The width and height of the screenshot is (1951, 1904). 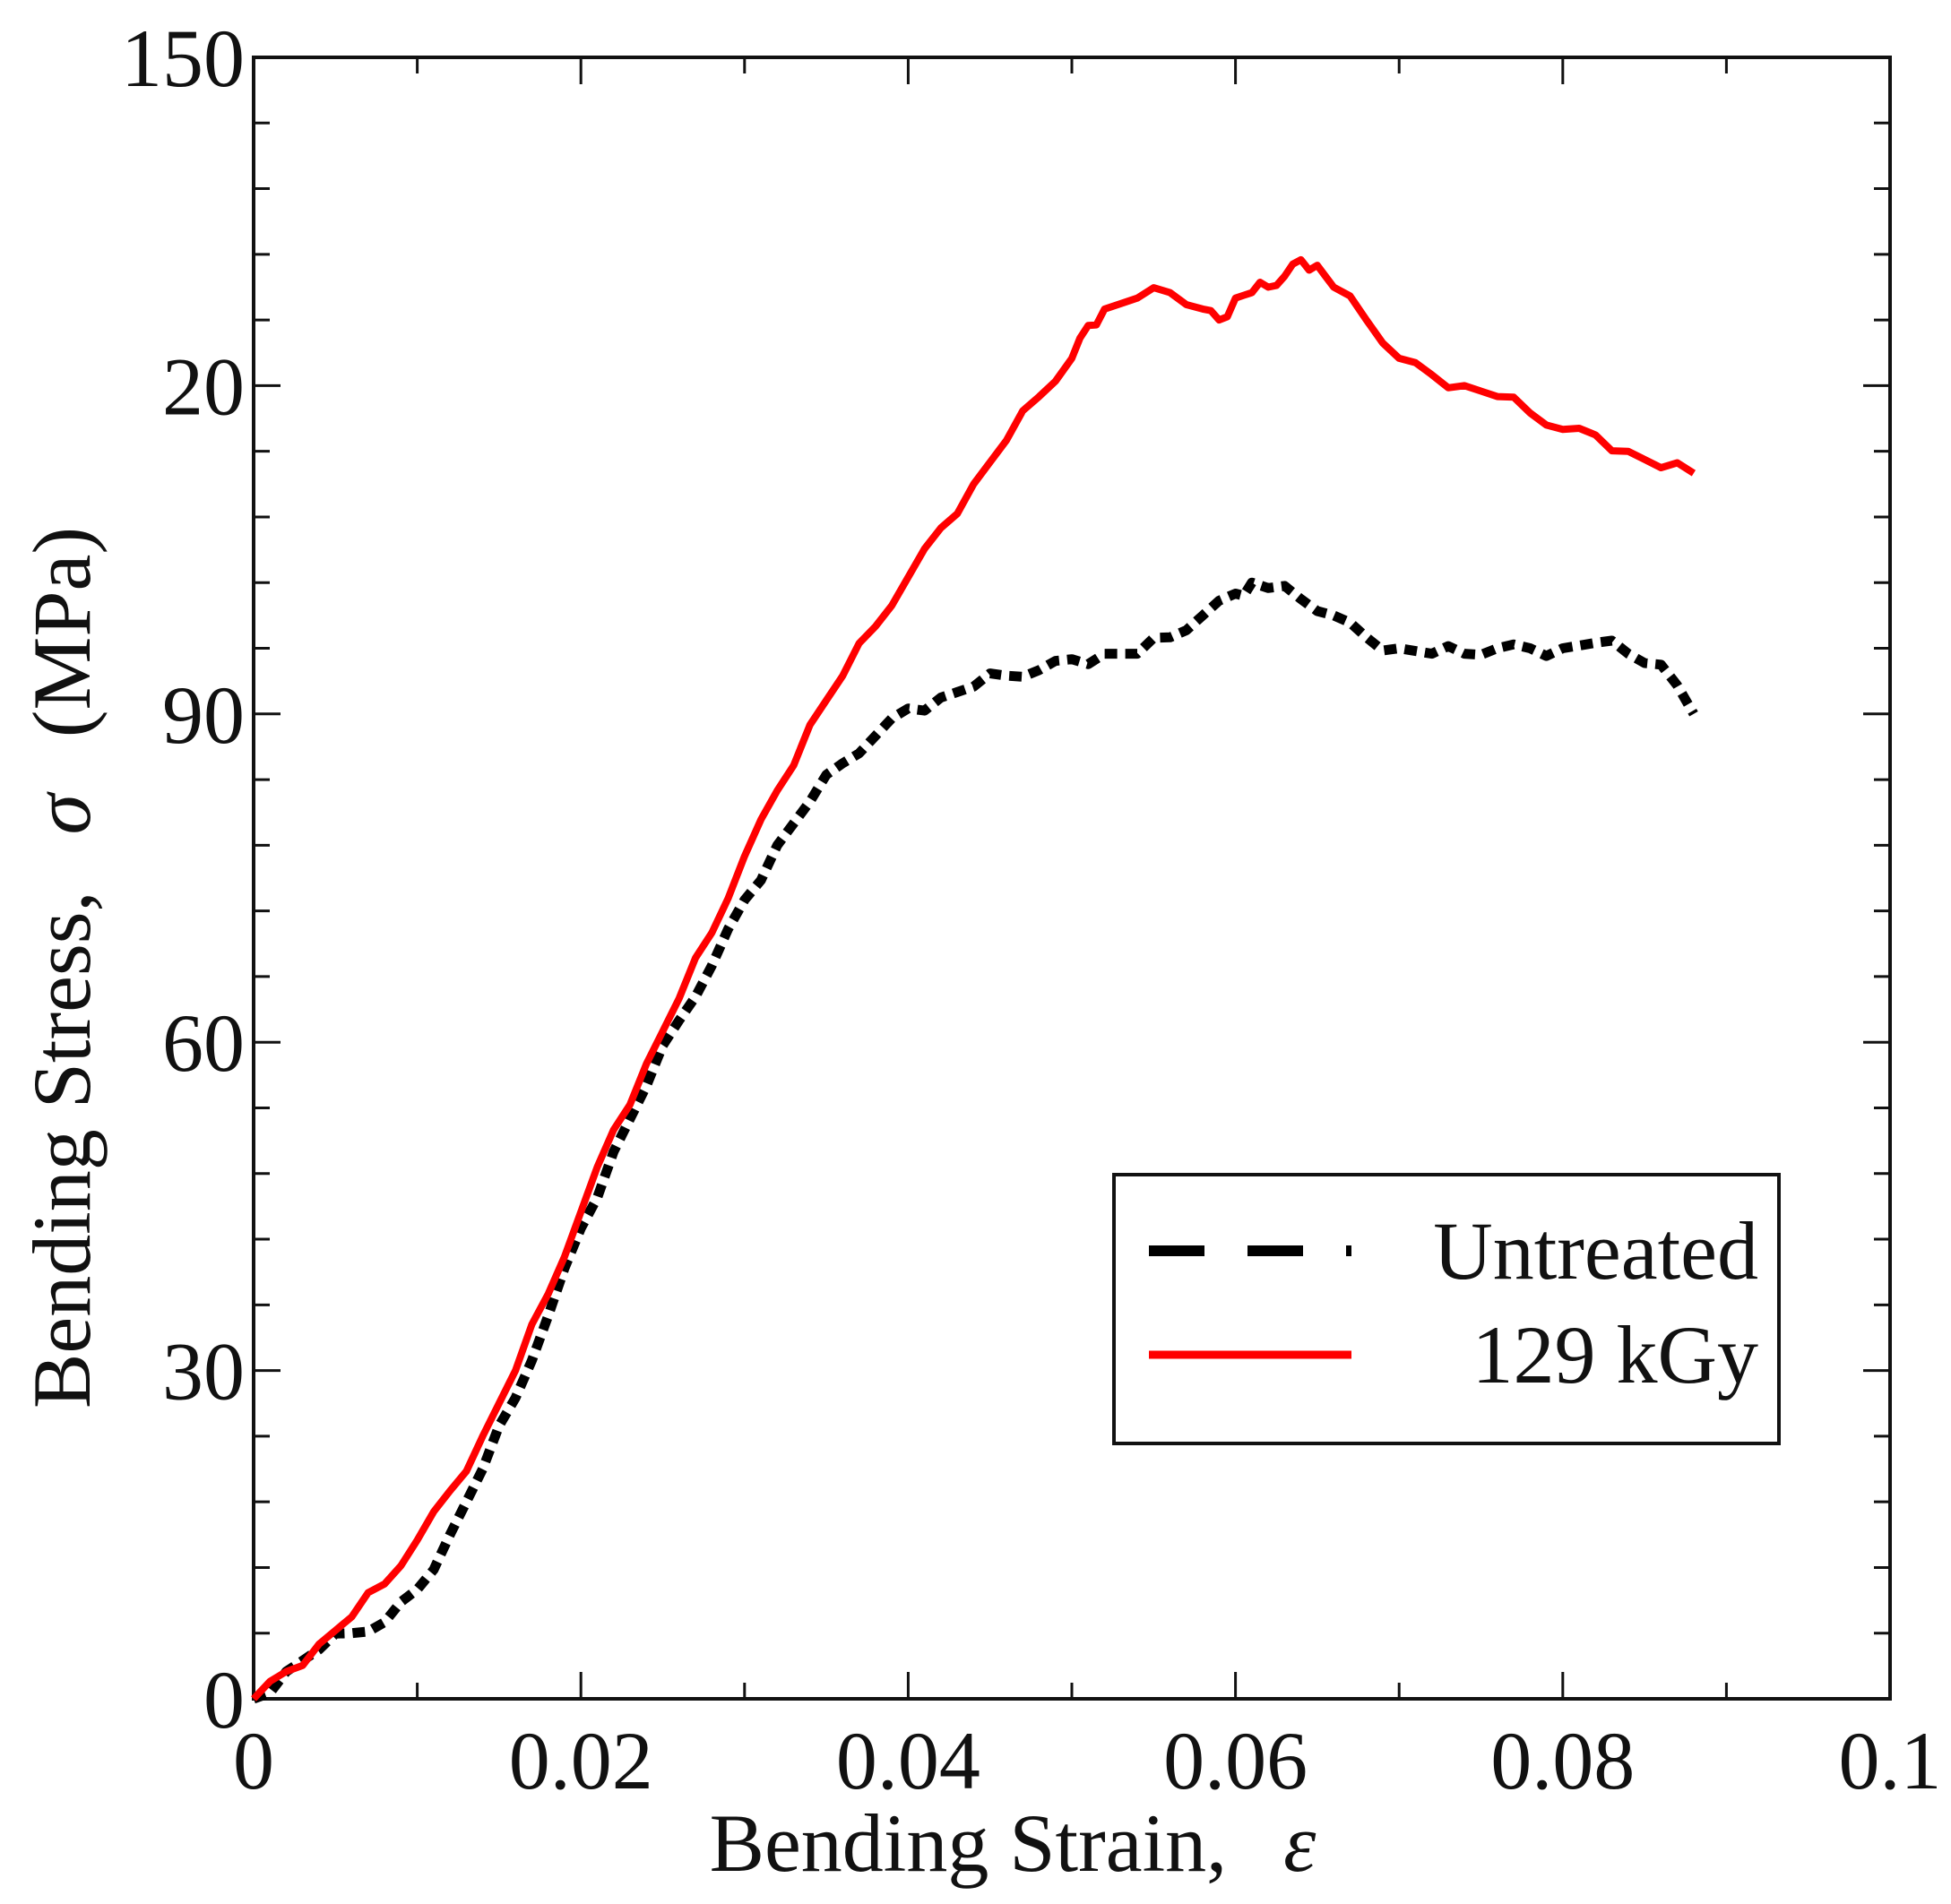 I want to click on legend: Untreated 129 kGy, so click(x=1446, y=1309).